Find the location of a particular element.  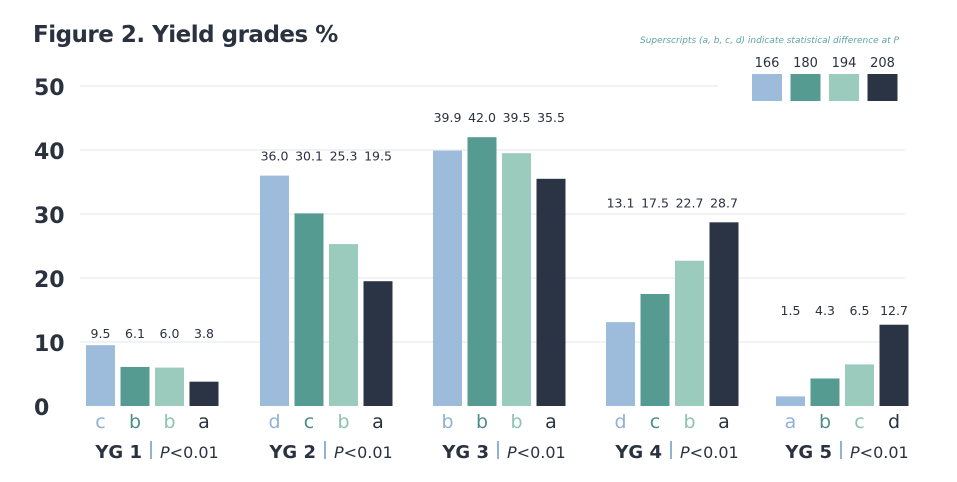

data-label: 4.3 is located at coordinates (825, 310).